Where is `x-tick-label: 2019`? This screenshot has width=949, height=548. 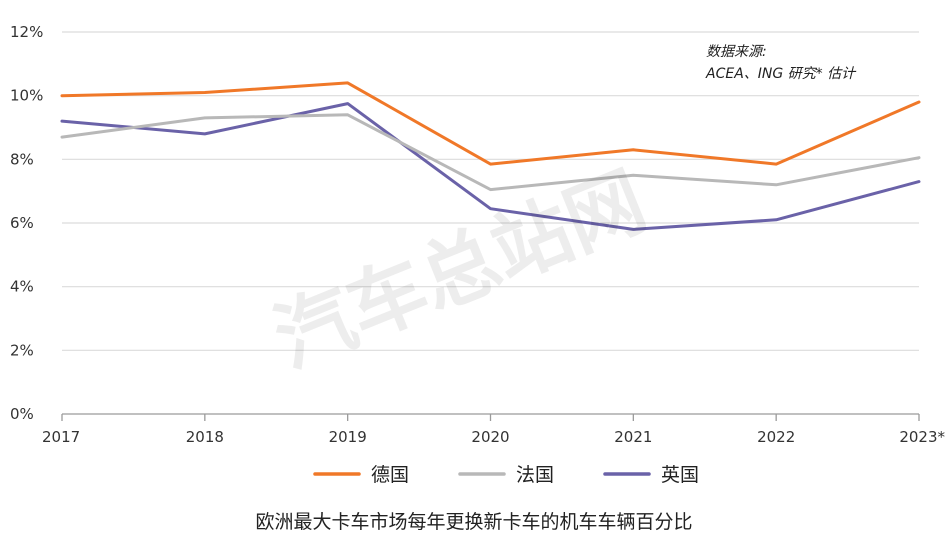 x-tick-label: 2019 is located at coordinates (348, 437).